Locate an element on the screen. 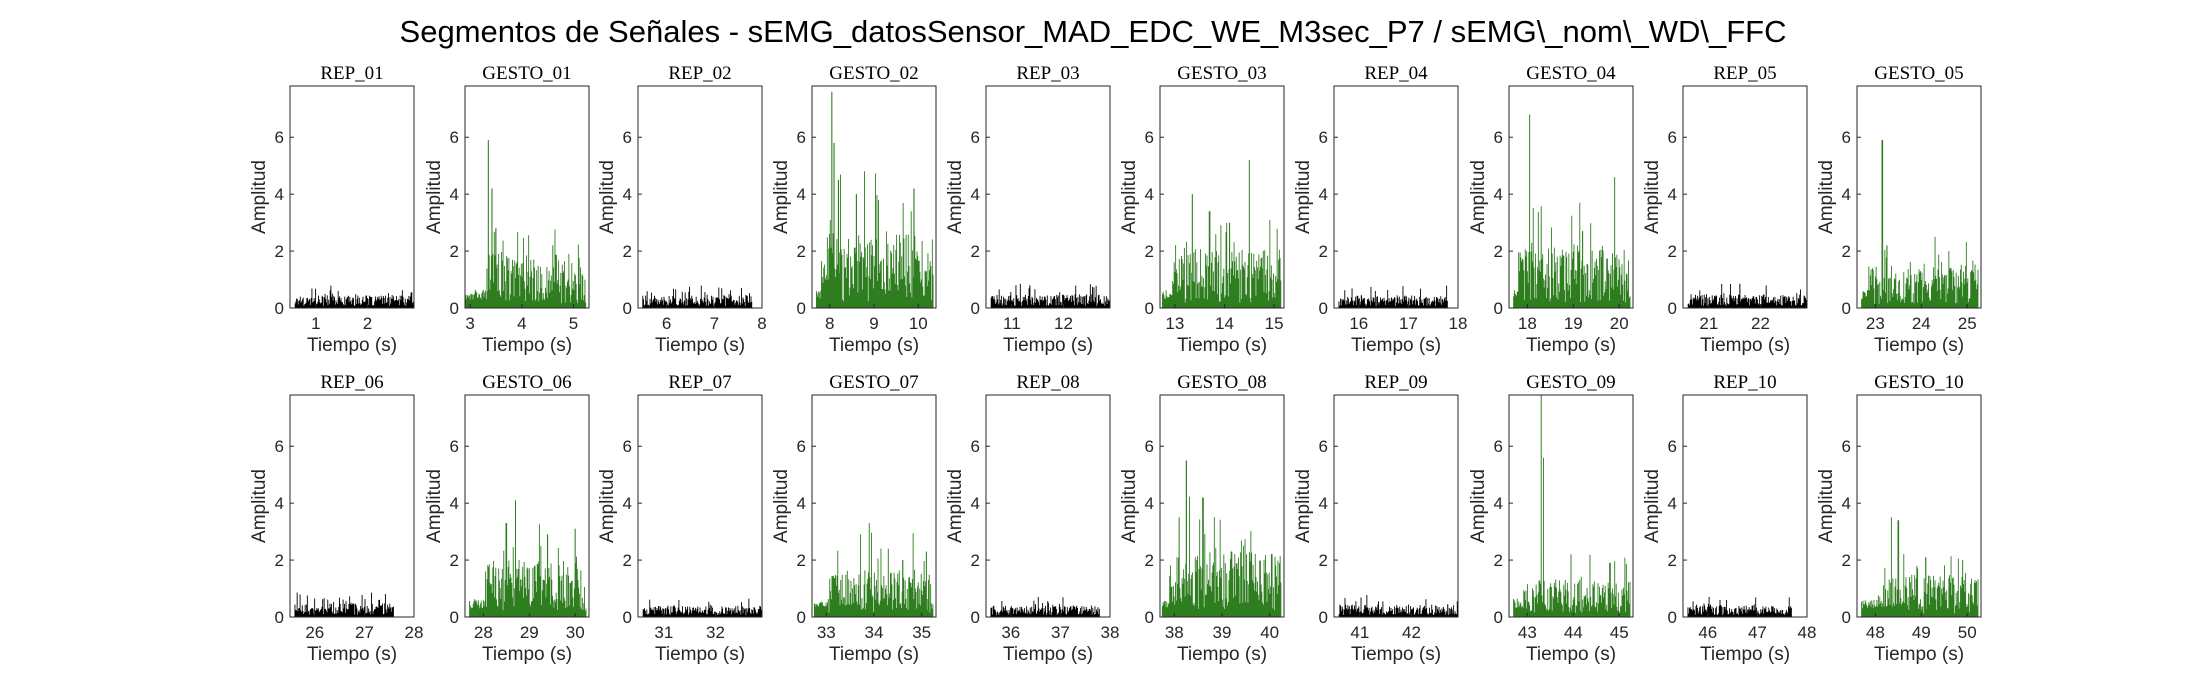 The height and width of the screenshot is (688, 2187). x-tick-label: 11 is located at coordinates (1012, 323).